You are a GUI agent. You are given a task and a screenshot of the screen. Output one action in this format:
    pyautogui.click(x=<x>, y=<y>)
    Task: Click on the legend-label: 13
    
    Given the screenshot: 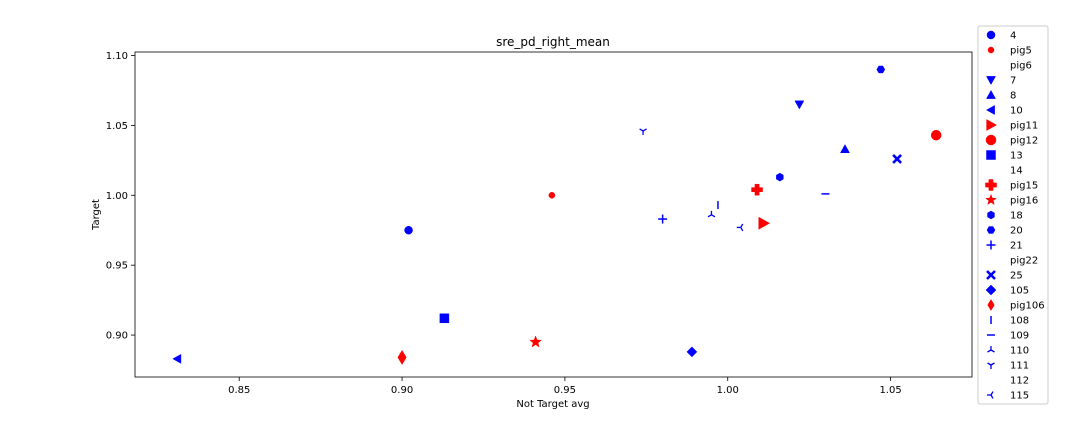 What is the action you would take?
    pyautogui.click(x=1016, y=156)
    